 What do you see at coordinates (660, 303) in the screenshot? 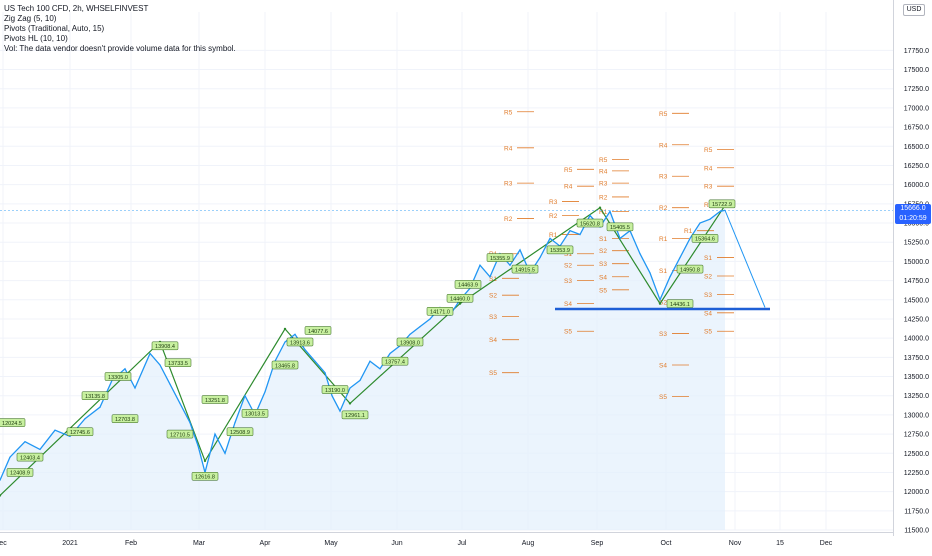
I see `zigzag-vertex` at bounding box center [660, 303].